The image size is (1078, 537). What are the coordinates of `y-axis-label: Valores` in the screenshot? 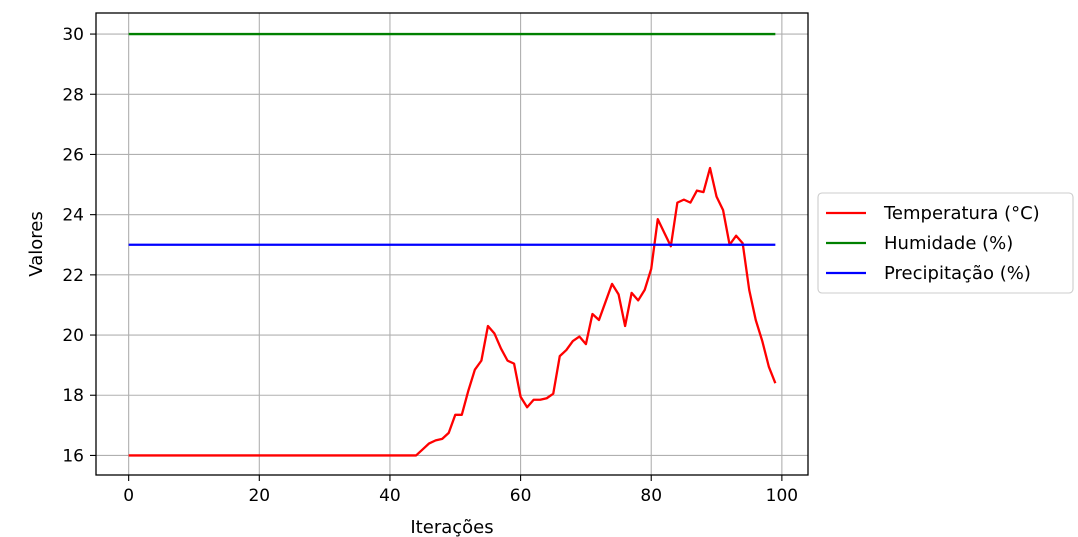 It's located at (36, 243).